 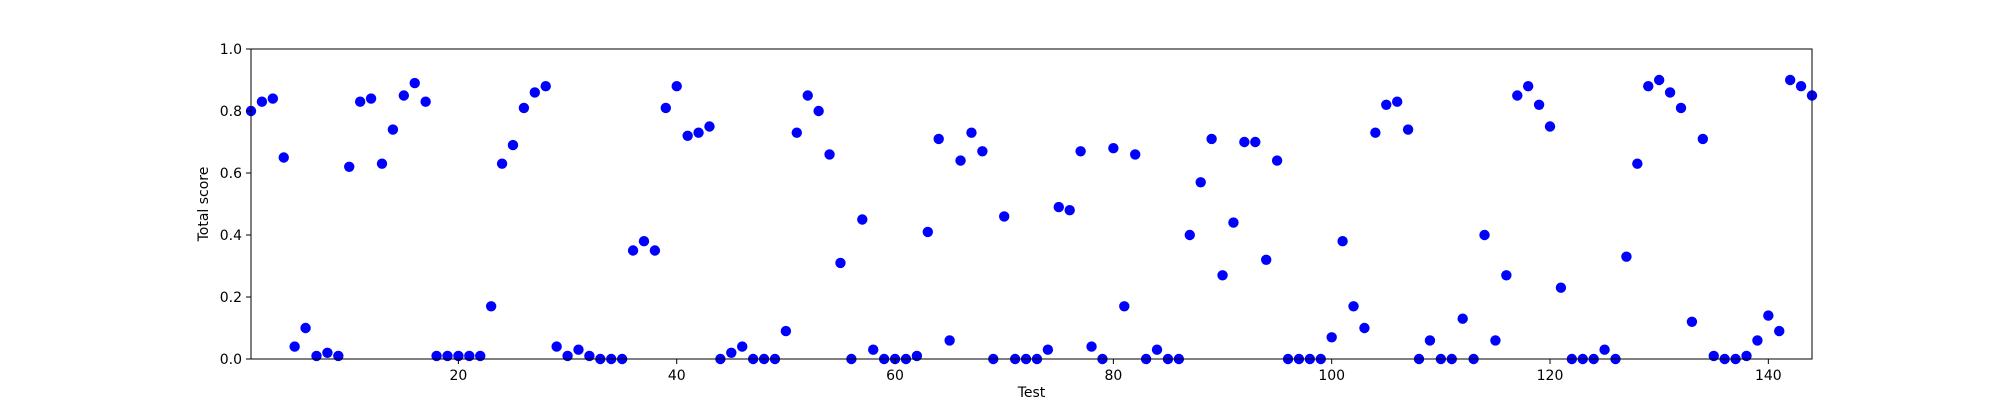 I want to click on y-tick-label: 0.8, so click(x=231, y=112).